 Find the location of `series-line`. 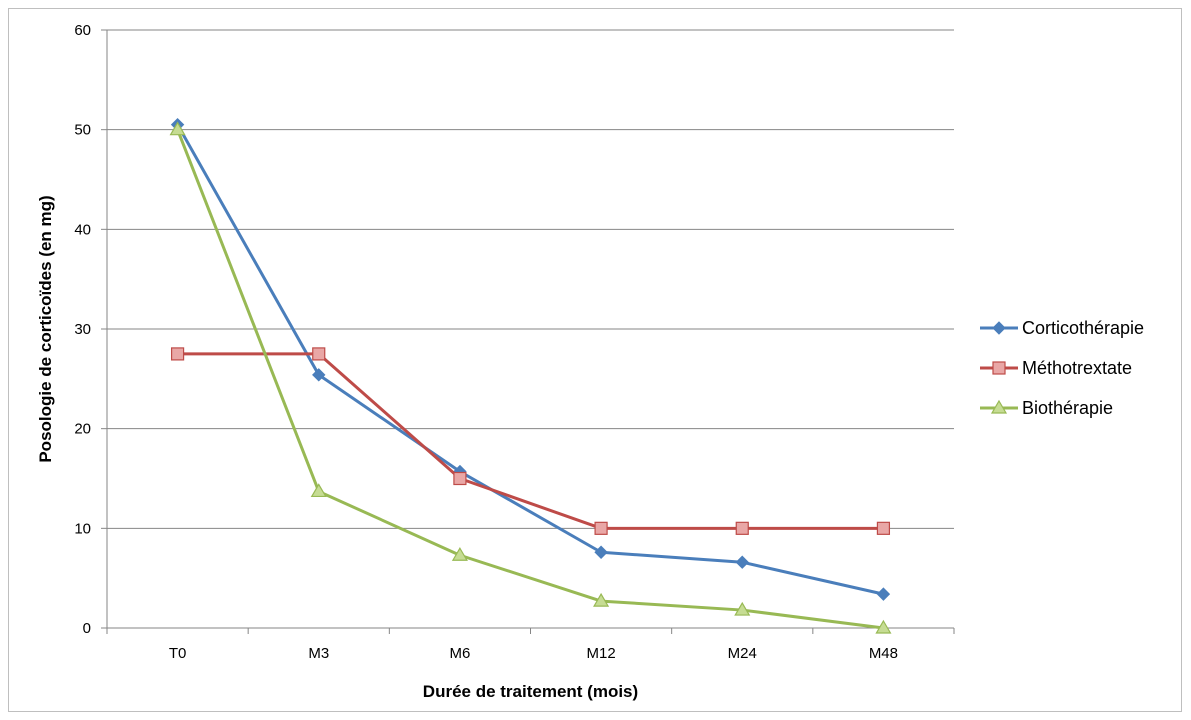

series-line is located at coordinates (530, 441).